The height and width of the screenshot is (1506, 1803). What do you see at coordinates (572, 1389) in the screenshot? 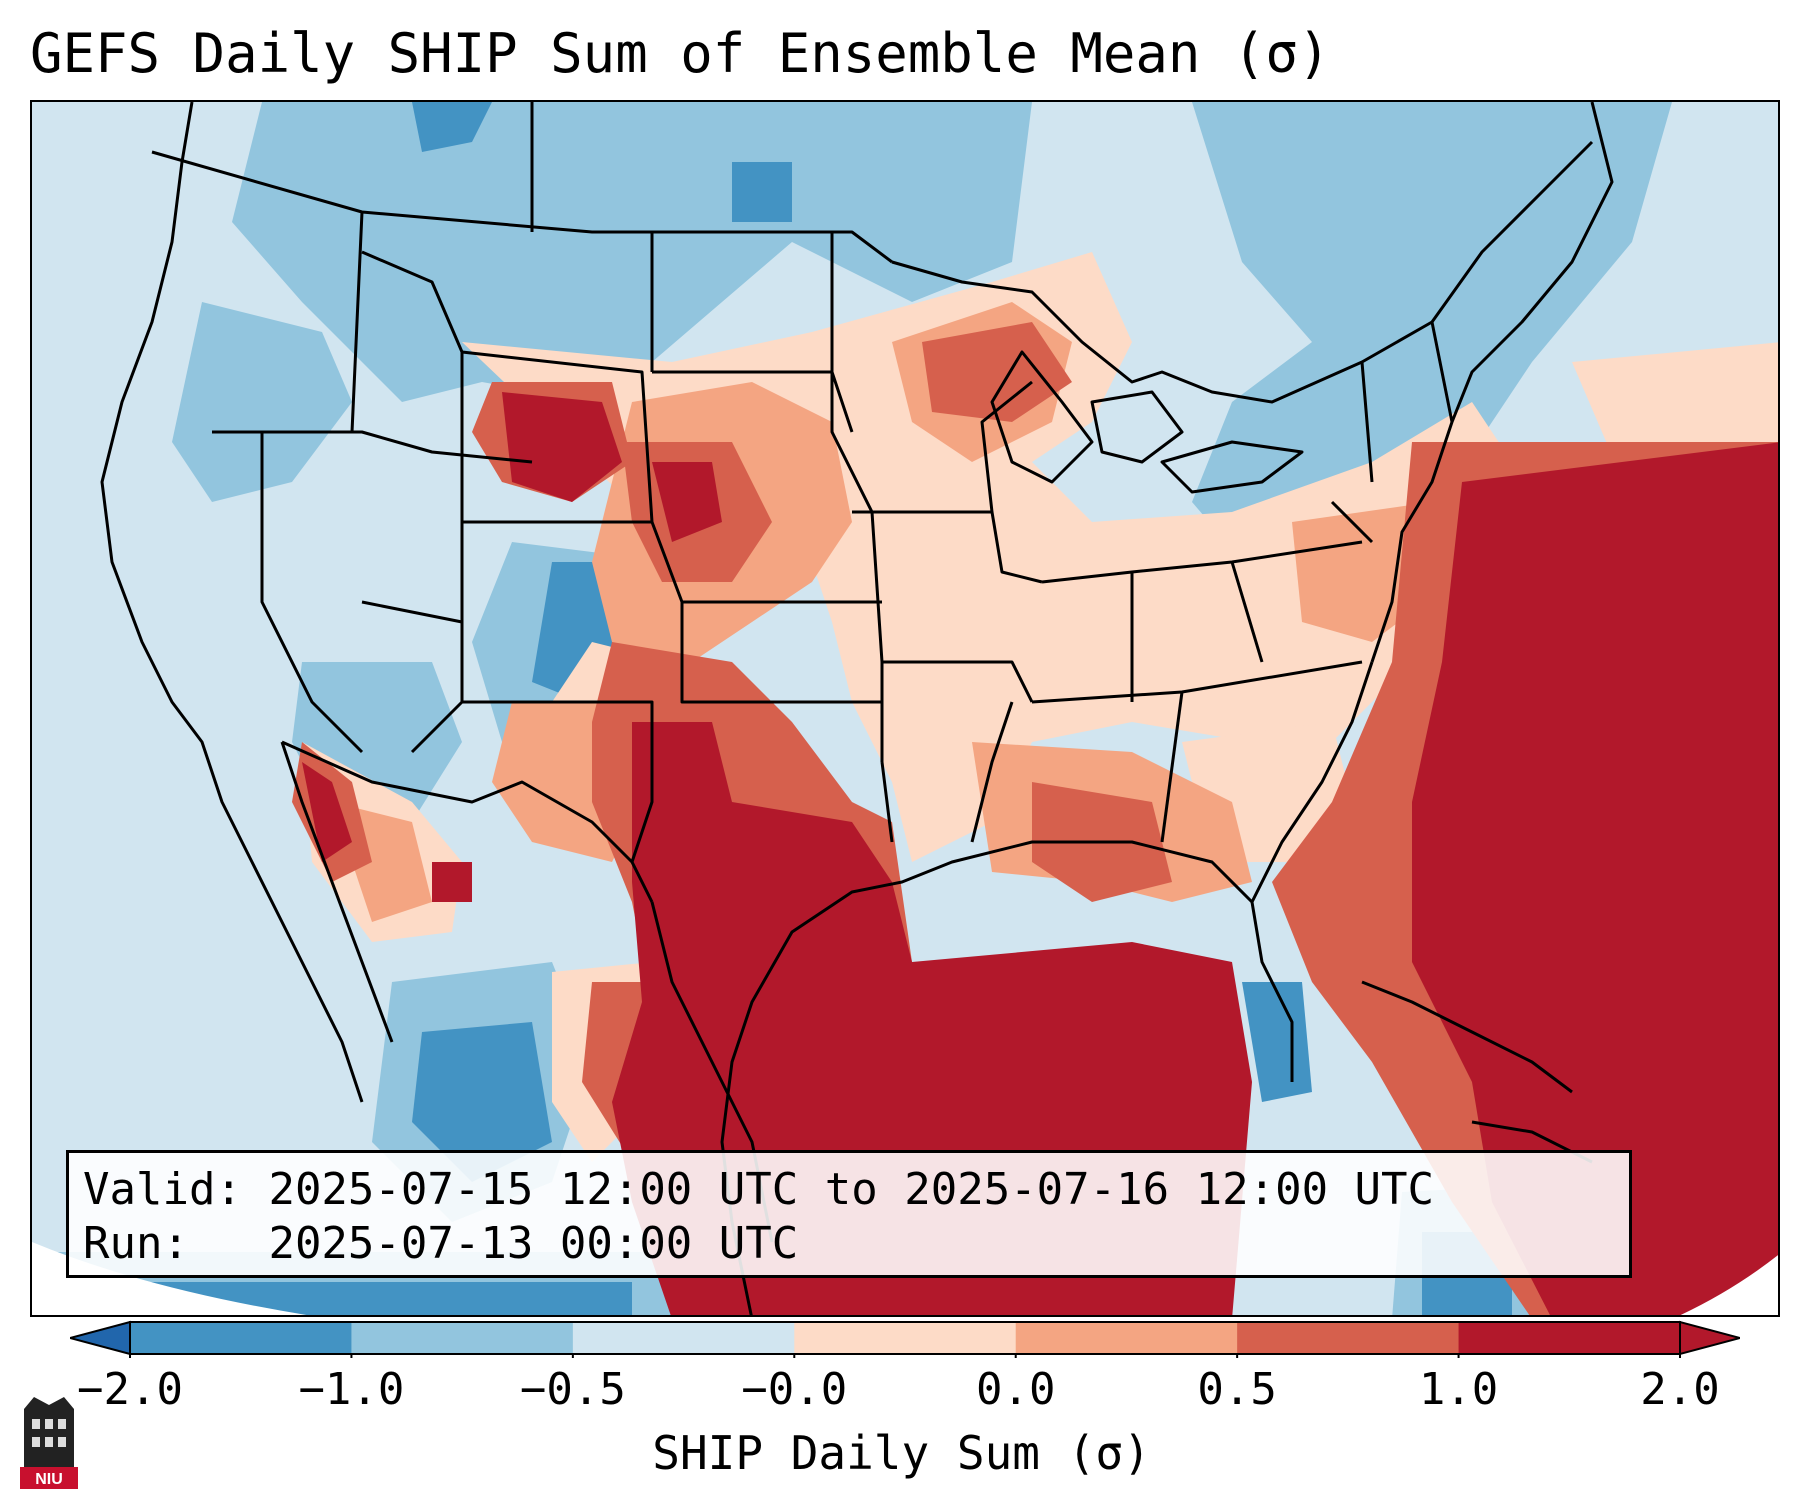
I see `colorbar-tick-label: −0.5` at bounding box center [572, 1389].